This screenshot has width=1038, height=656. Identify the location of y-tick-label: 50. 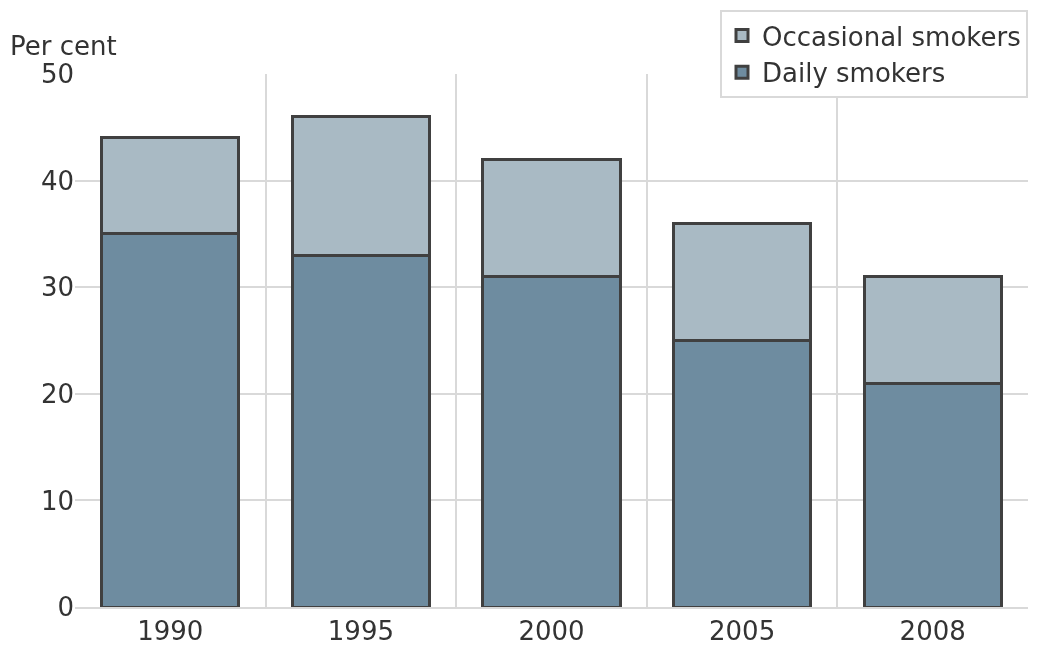
(57, 74).